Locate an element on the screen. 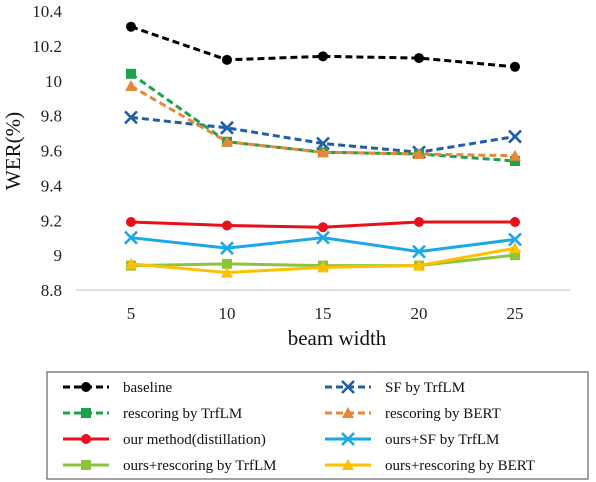 This screenshot has height=482, width=596. x-tick-label: 5 is located at coordinates (131, 313).